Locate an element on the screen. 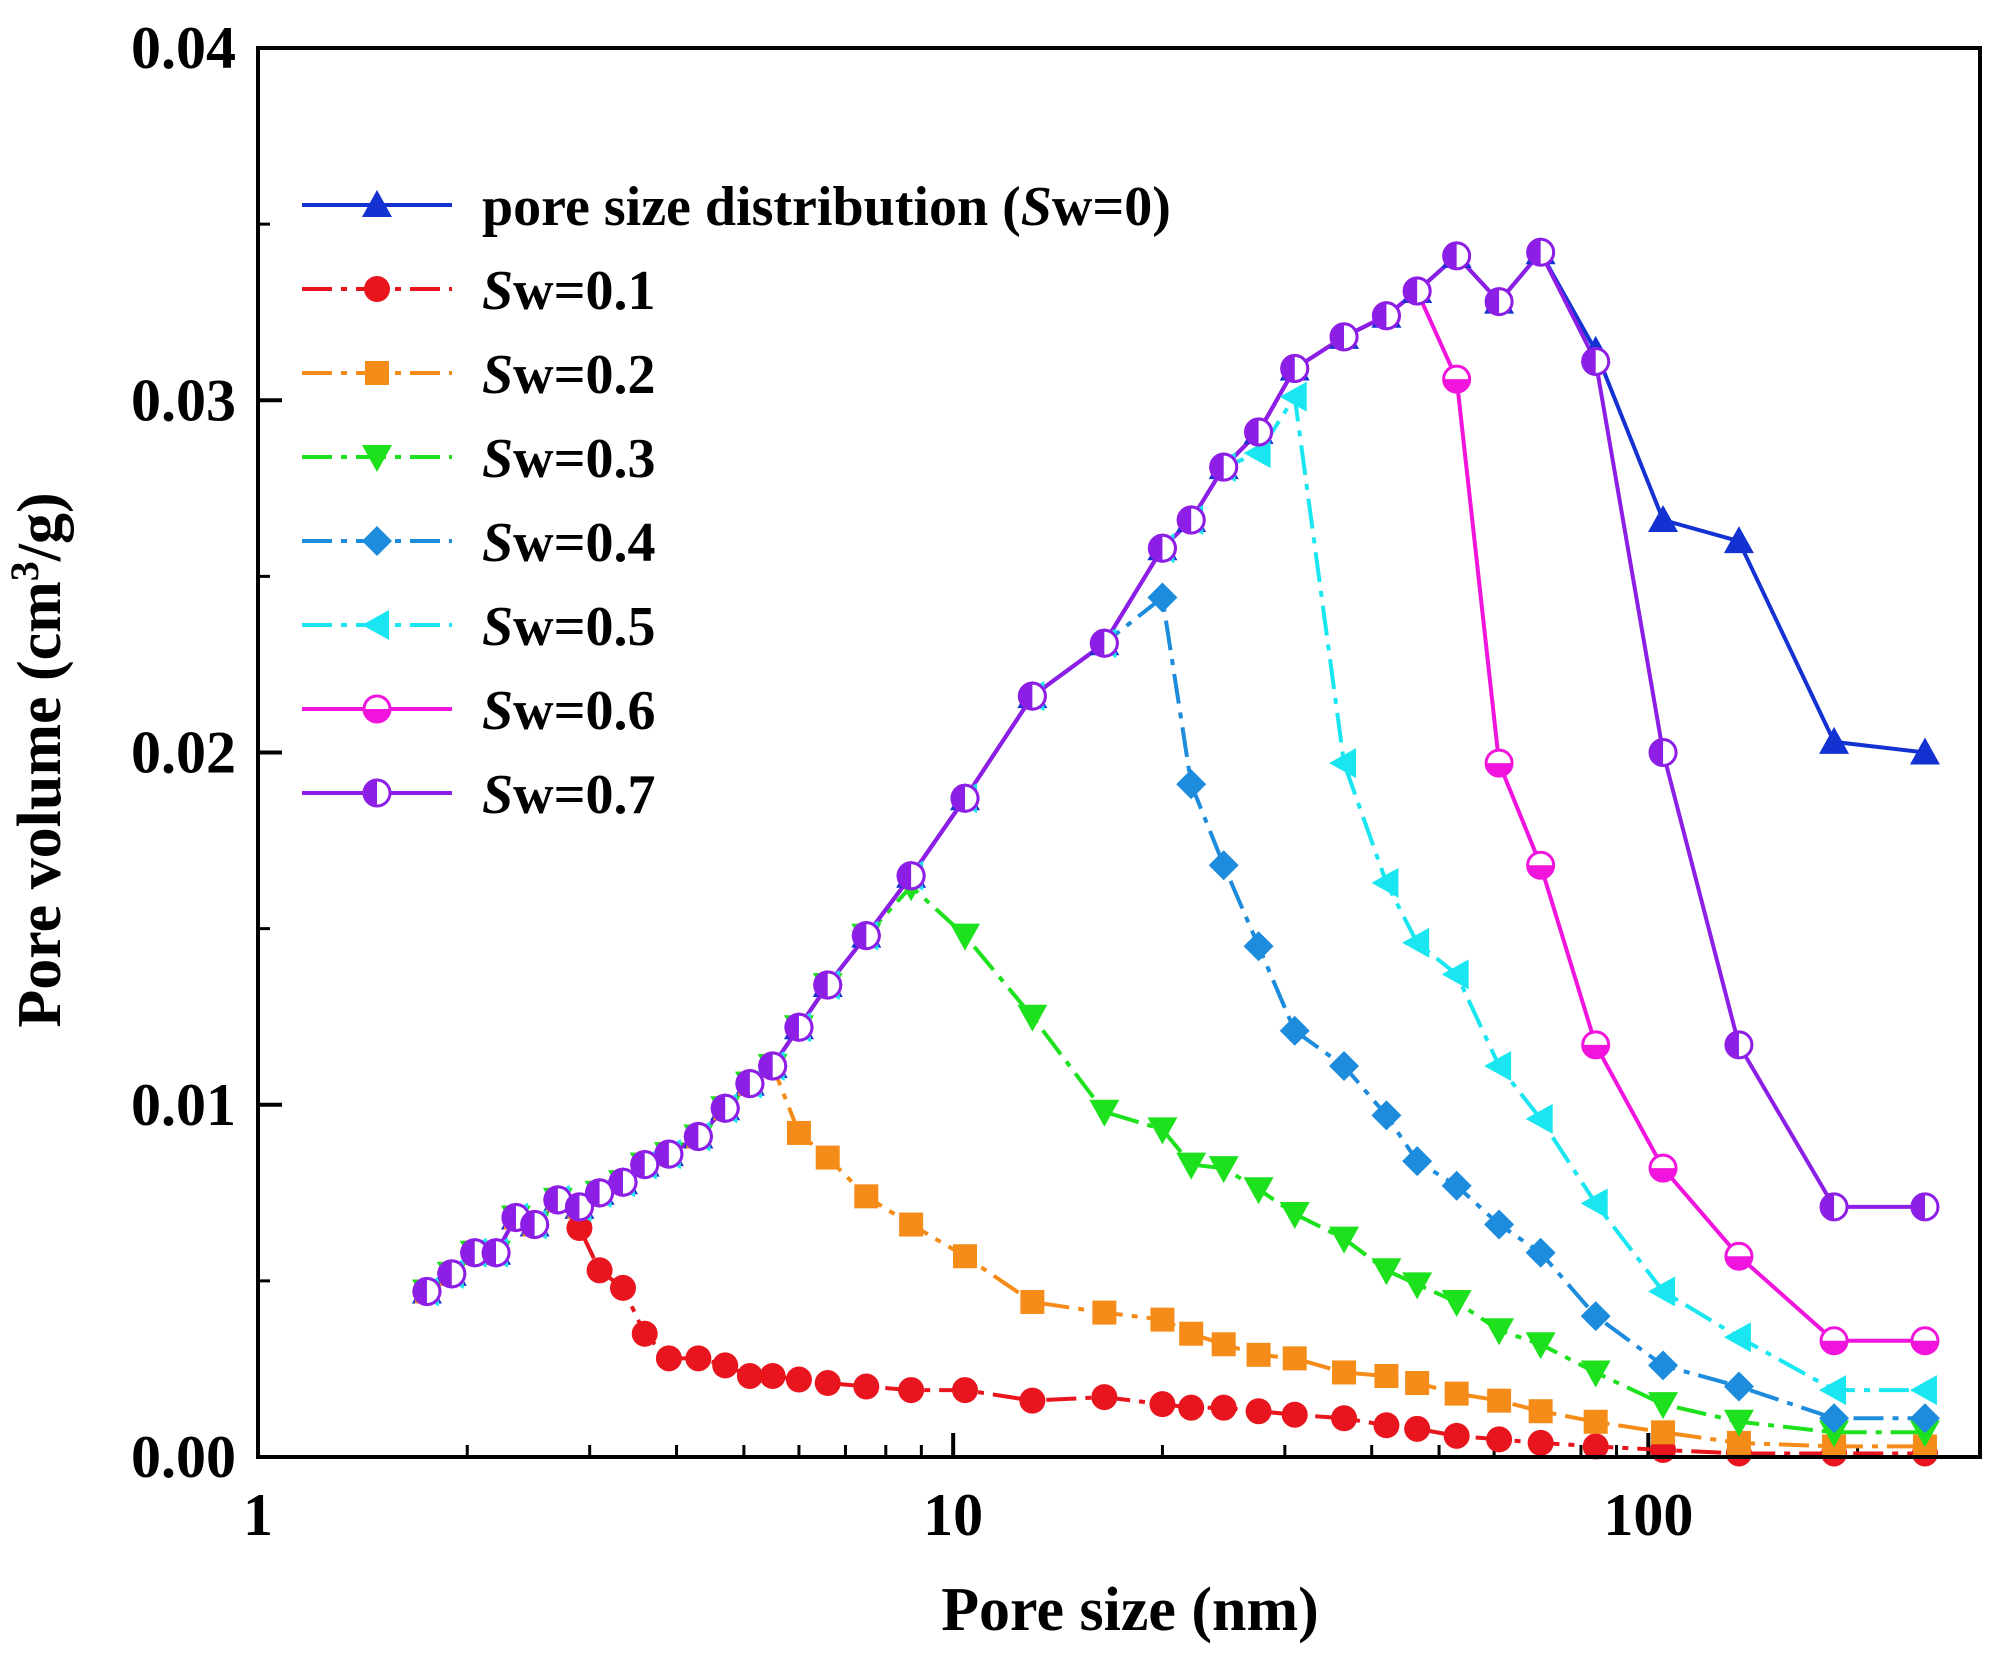 The image size is (2013, 1666). y-tick-label: 0.03 is located at coordinates (183, 400).